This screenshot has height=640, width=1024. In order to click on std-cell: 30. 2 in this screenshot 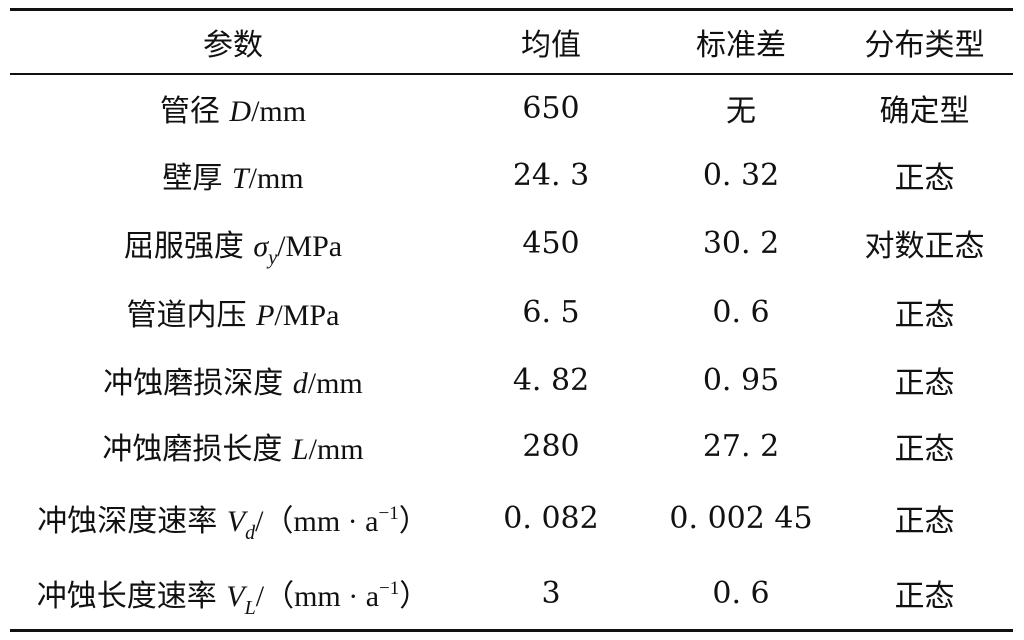, I will do `click(741, 243)`.